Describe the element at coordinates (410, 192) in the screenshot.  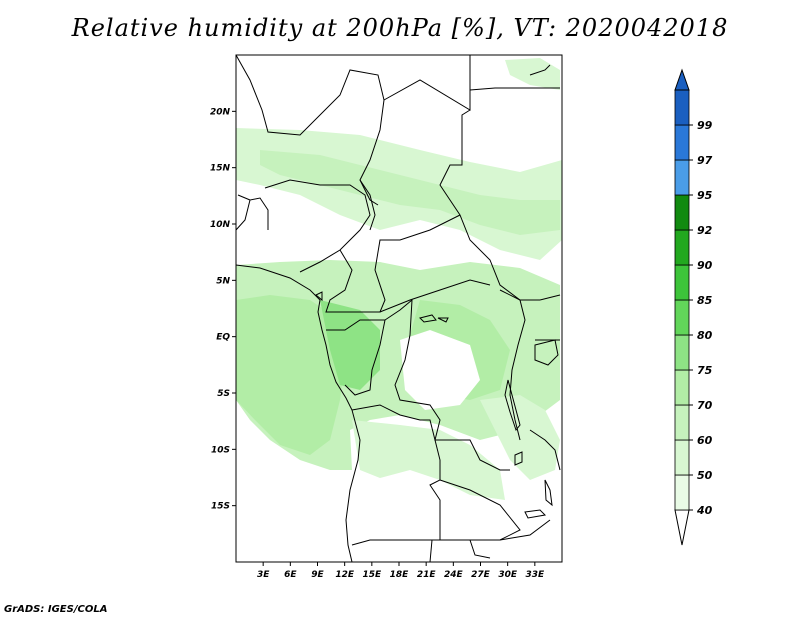
I see `moist-band-north-inner` at that location.